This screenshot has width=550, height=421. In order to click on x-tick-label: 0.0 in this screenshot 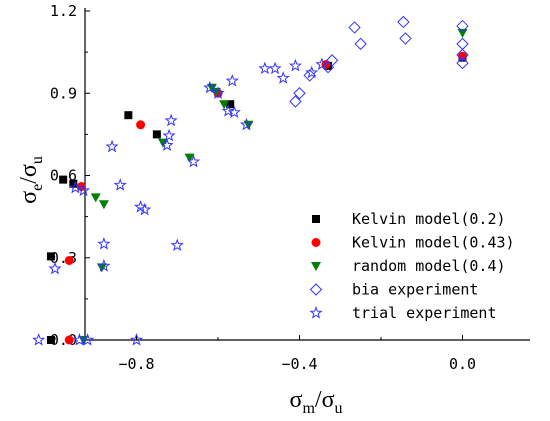, I will do `click(462, 364)`.